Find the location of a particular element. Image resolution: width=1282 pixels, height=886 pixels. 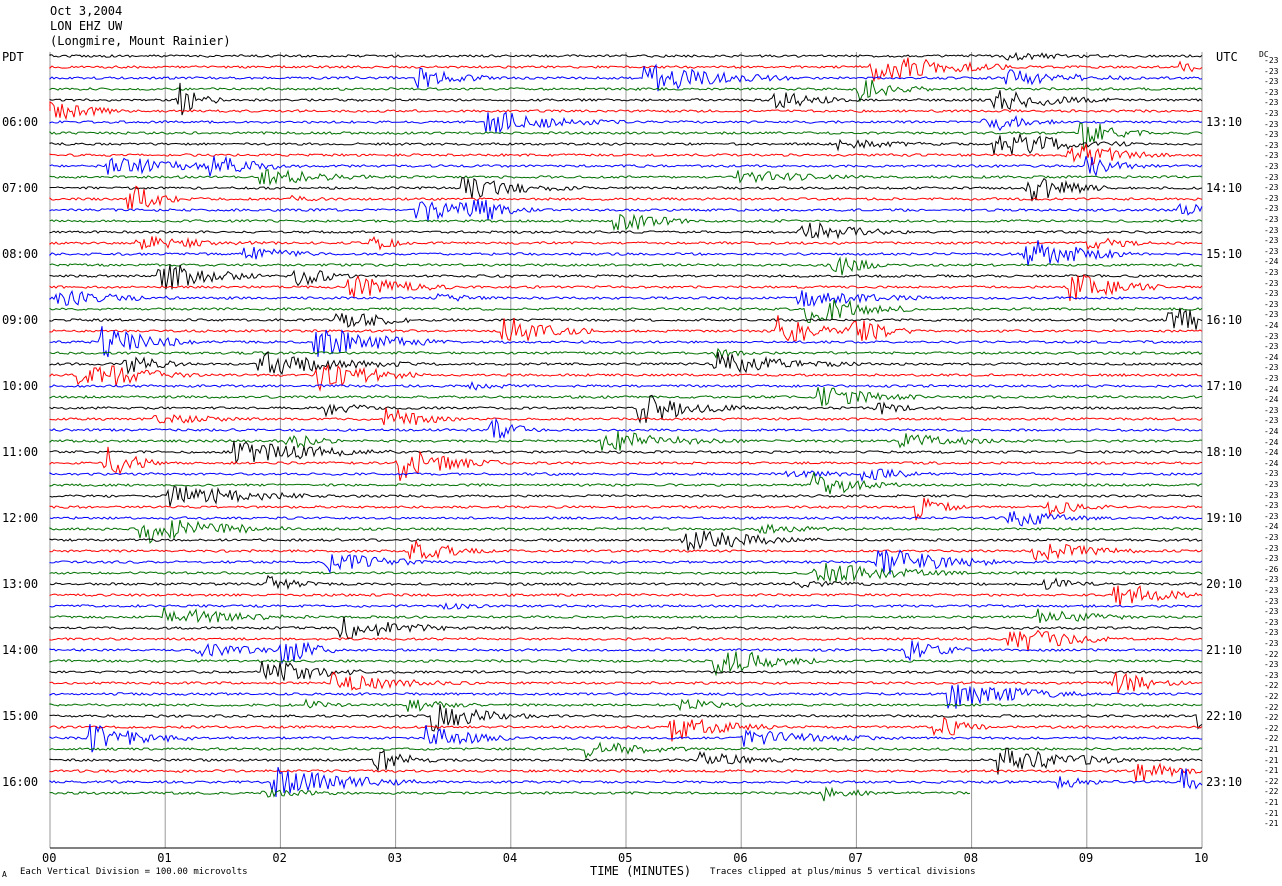

pdt-hour-label: 08:00 is located at coordinates (20, 254).